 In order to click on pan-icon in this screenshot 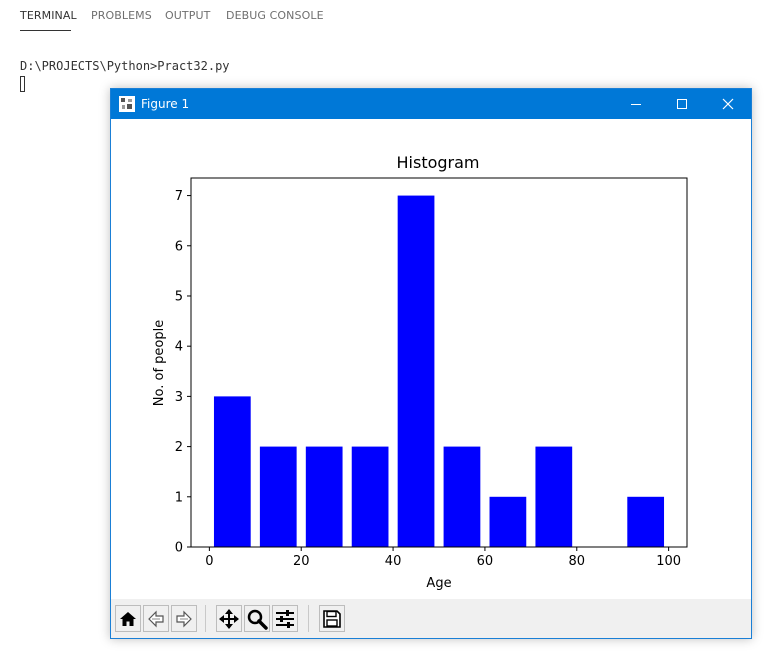, I will do `click(229, 618)`.